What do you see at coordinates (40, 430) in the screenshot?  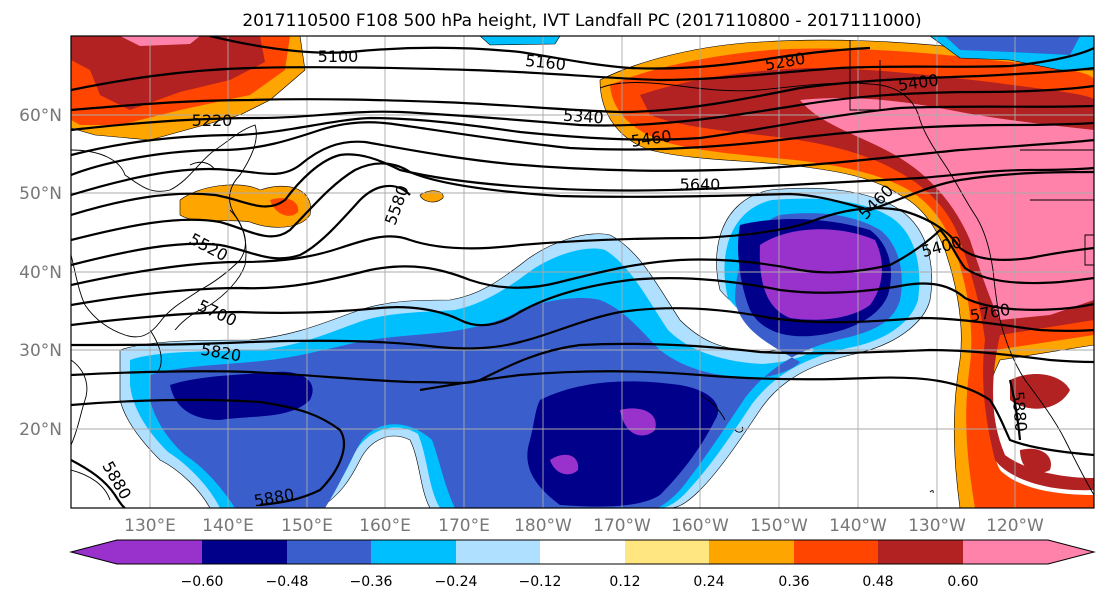 I see `lat-tick-label: 20°N` at bounding box center [40, 430].